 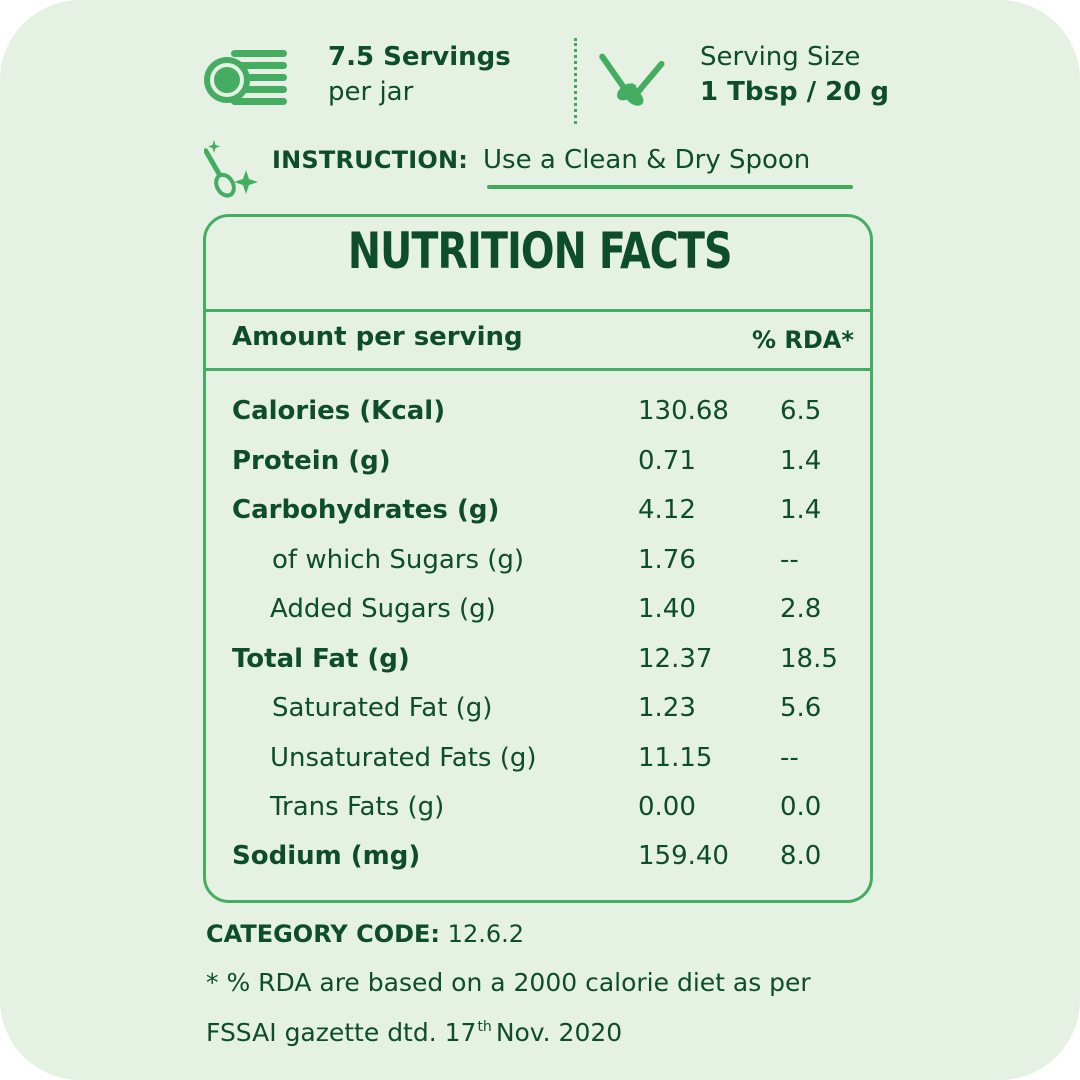 What do you see at coordinates (803, 340) in the screenshot?
I see `rda-header: % RDA*` at bounding box center [803, 340].